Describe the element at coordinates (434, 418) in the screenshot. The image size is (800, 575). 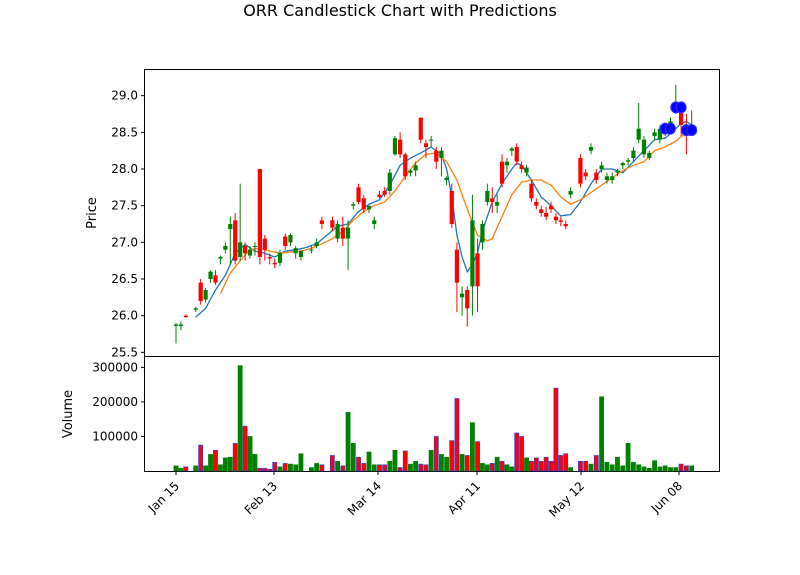
I see `volume-bars` at that location.